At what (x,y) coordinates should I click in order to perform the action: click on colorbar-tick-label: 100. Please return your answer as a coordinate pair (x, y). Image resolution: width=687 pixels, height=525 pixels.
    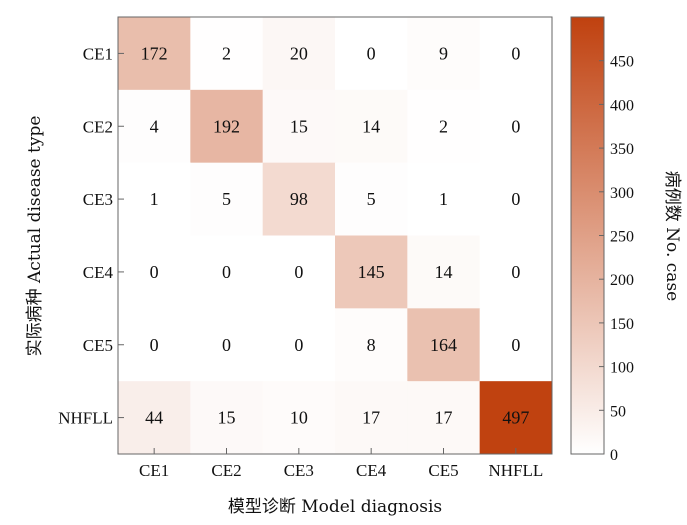
    Looking at the image, I should click on (622, 368).